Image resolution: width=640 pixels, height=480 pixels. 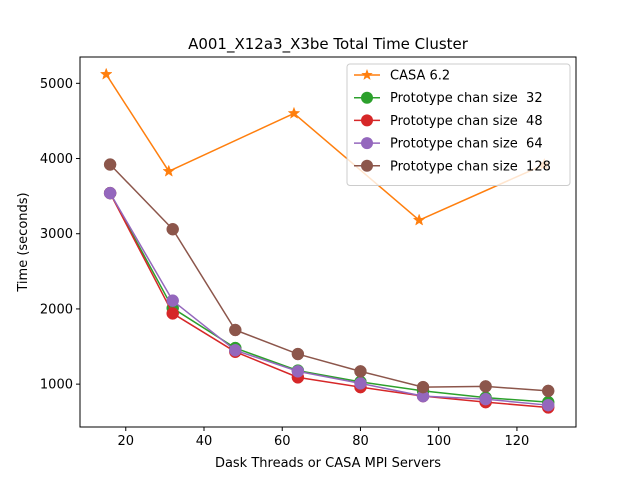 What do you see at coordinates (125, 441) in the screenshot?
I see `x-tick-label: 20` at bounding box center [125, 441].